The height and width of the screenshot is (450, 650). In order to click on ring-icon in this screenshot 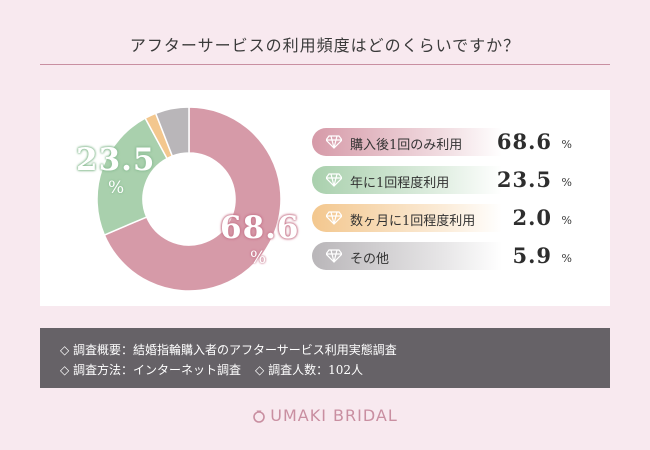, I will do `click(259, 416)`.